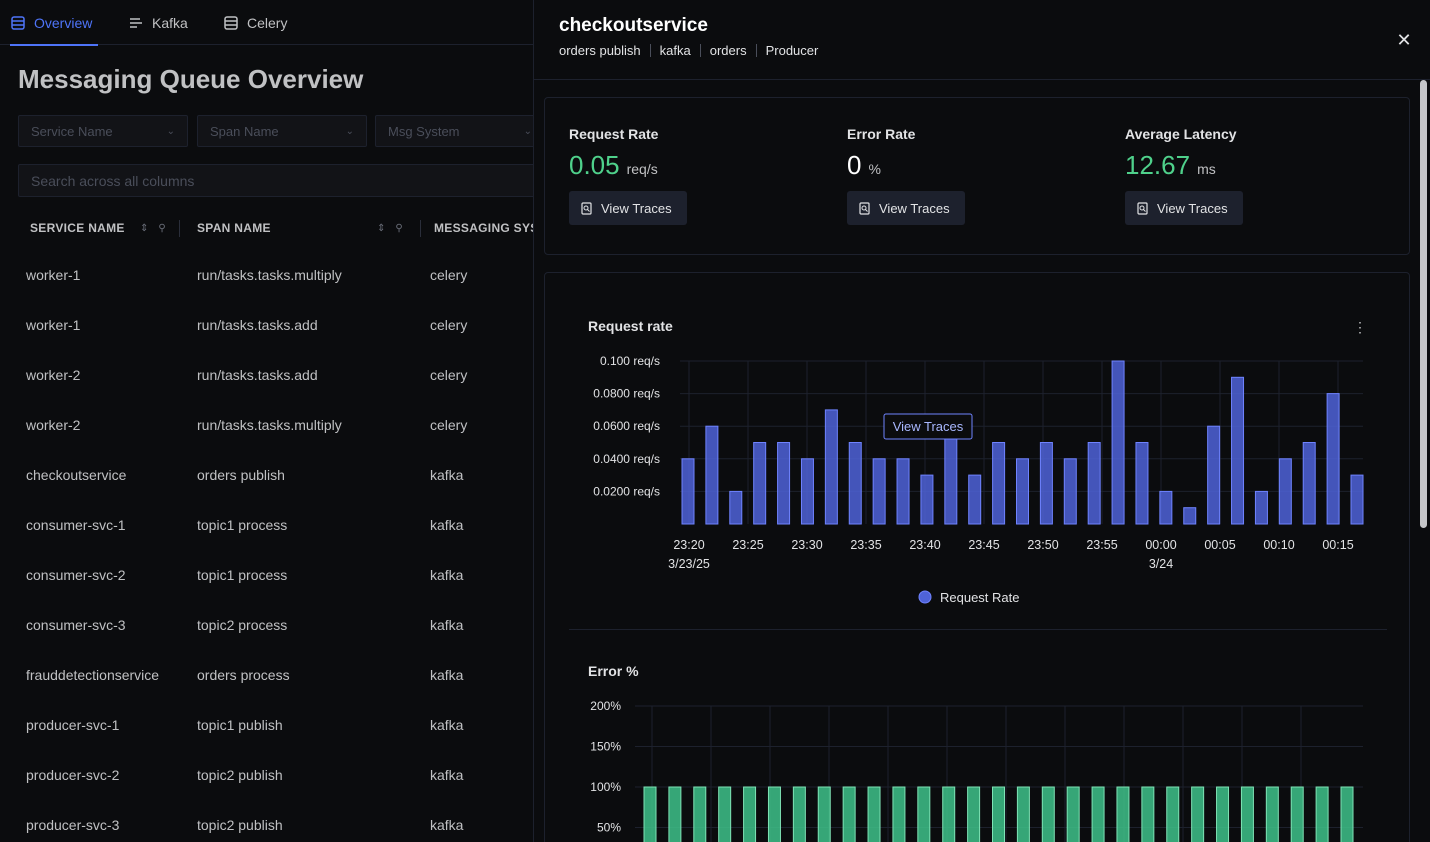 The height and width of the screenshot is (842, 1430). I want to click on view-traces-label: View Traces, so click(1192, 208).